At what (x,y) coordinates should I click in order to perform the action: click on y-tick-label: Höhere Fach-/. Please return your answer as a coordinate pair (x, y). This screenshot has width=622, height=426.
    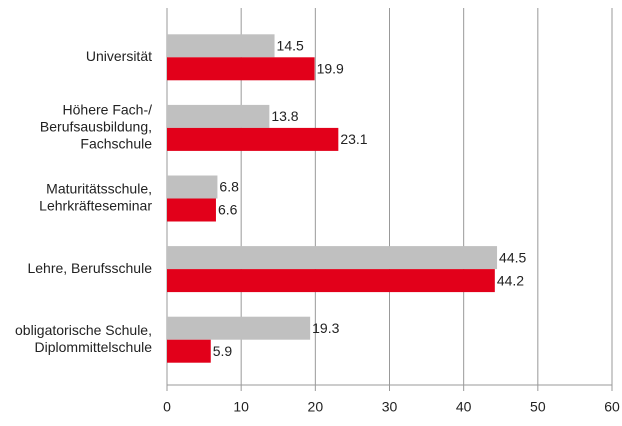
    Looking at the image, I should click on (108, 110).